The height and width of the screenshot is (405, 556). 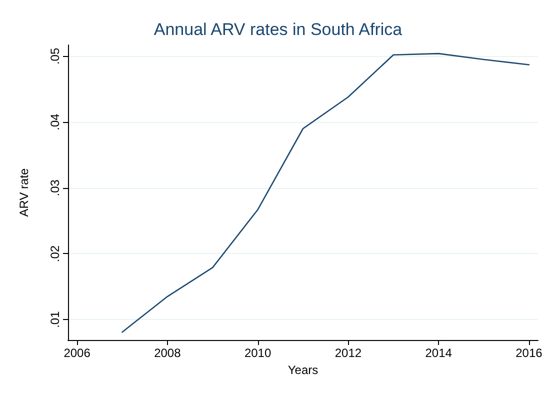 I want to click on x-tick-label: 2010, so click(x=258, y=353).